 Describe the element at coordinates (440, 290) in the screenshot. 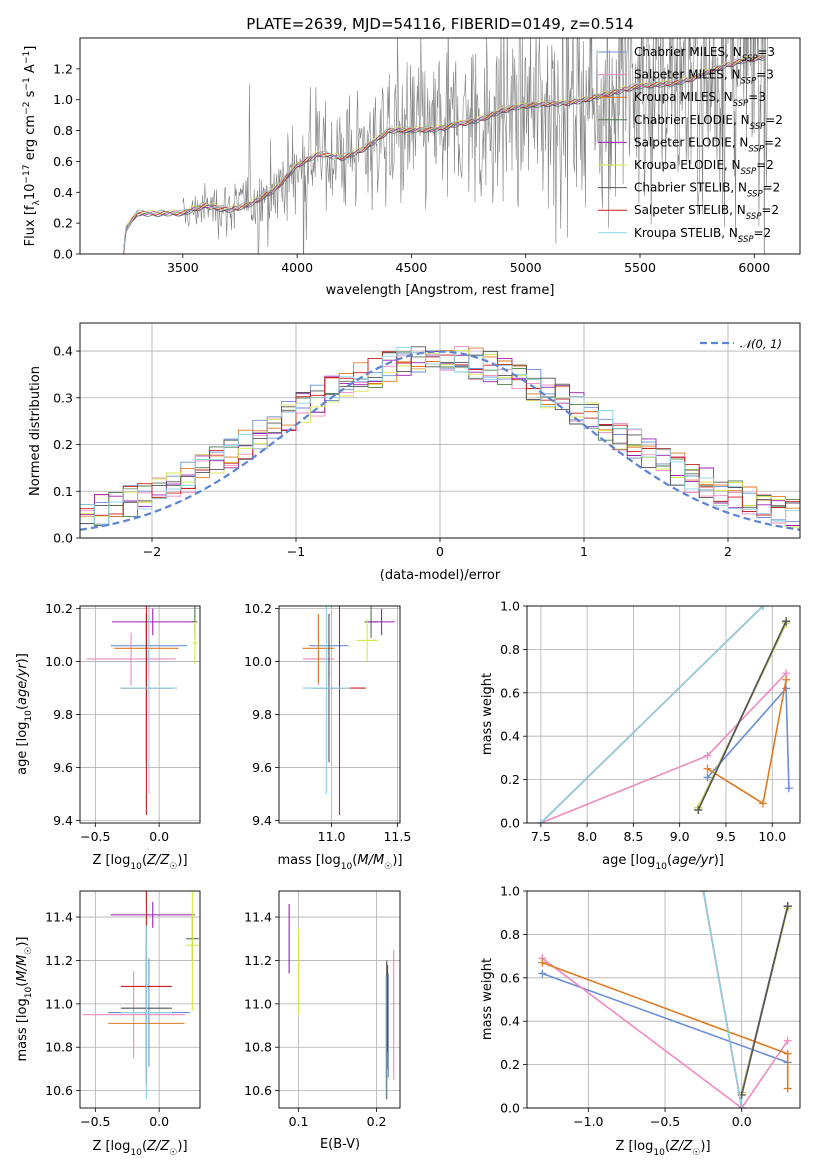

I see `x-axis-label: wavelength [Angstrom, rest frame]` at that location.